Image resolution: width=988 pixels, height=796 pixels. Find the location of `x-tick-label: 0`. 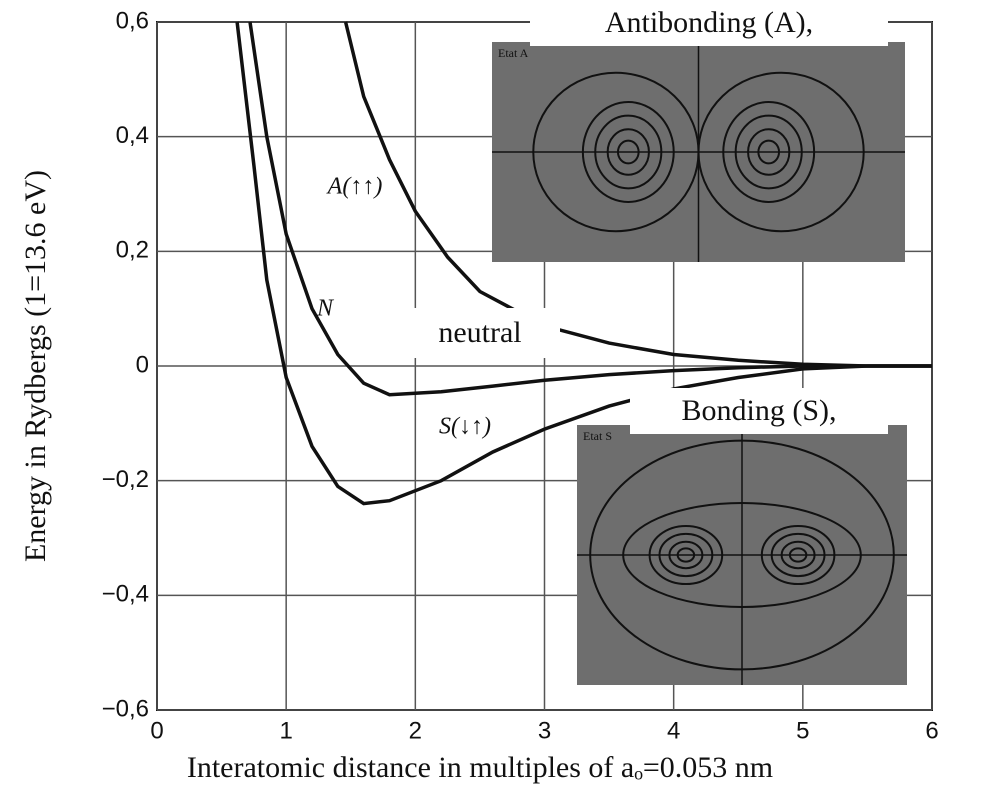

x-tick-label: 0 is located at coordinates (156, 730).